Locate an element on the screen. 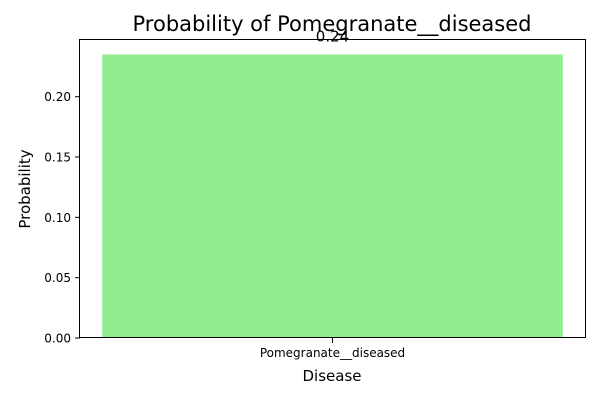 The height and width of the screenshot is (400, 600). y-axis: 0.00 0.05 0.10 0.15 0.20 is located at coordinates (62, 218).